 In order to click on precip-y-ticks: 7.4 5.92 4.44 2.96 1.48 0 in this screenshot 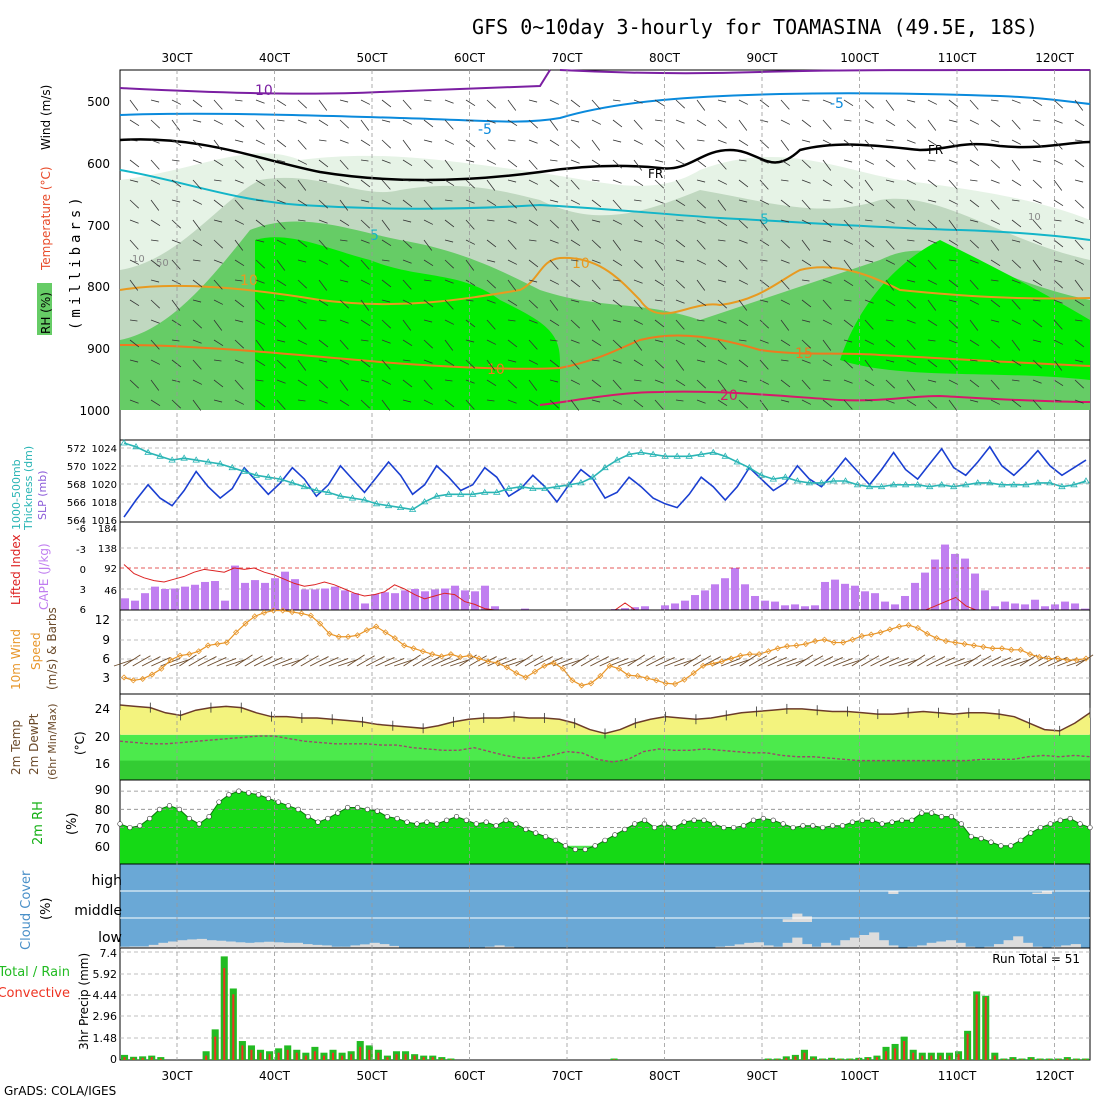, I will do `click(105, 1006)`.